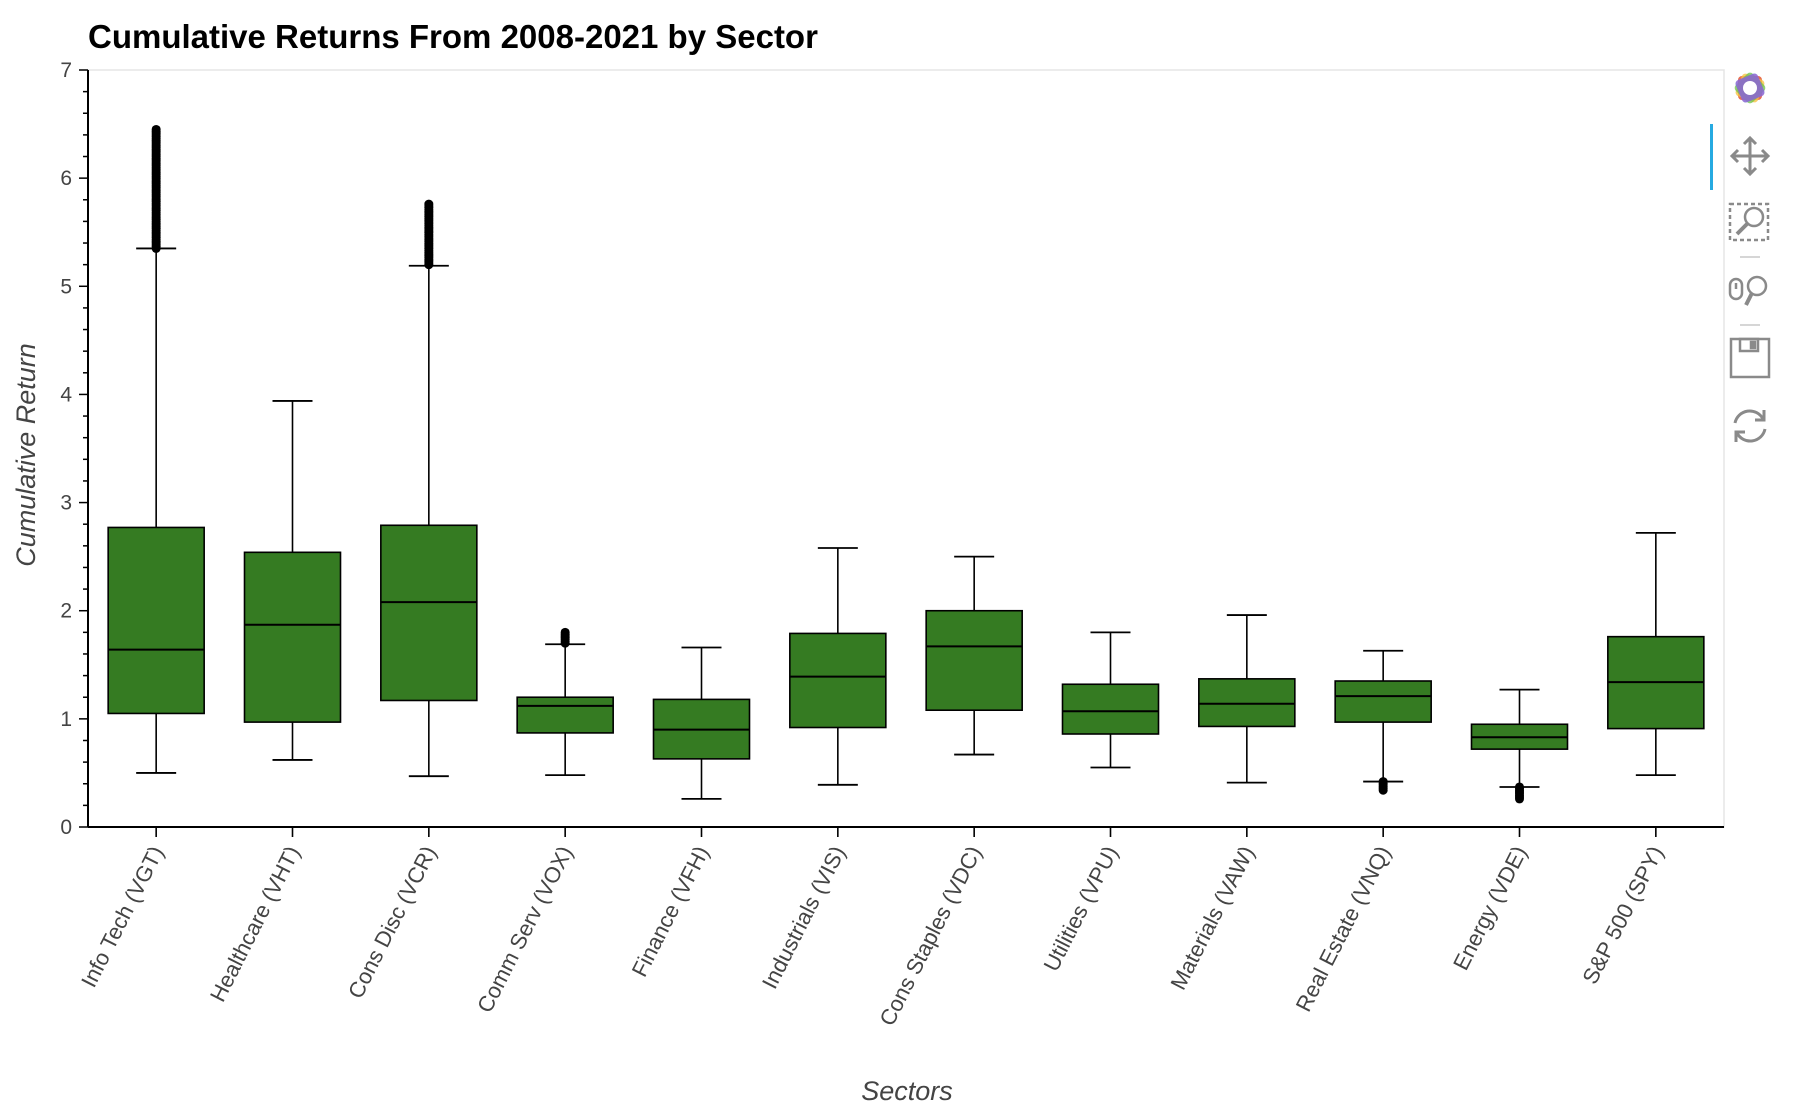 This screenshot has height=1108, width=1796. I want to click on x-tick-label: Real Estate (VNQ), so click(1343, 929).